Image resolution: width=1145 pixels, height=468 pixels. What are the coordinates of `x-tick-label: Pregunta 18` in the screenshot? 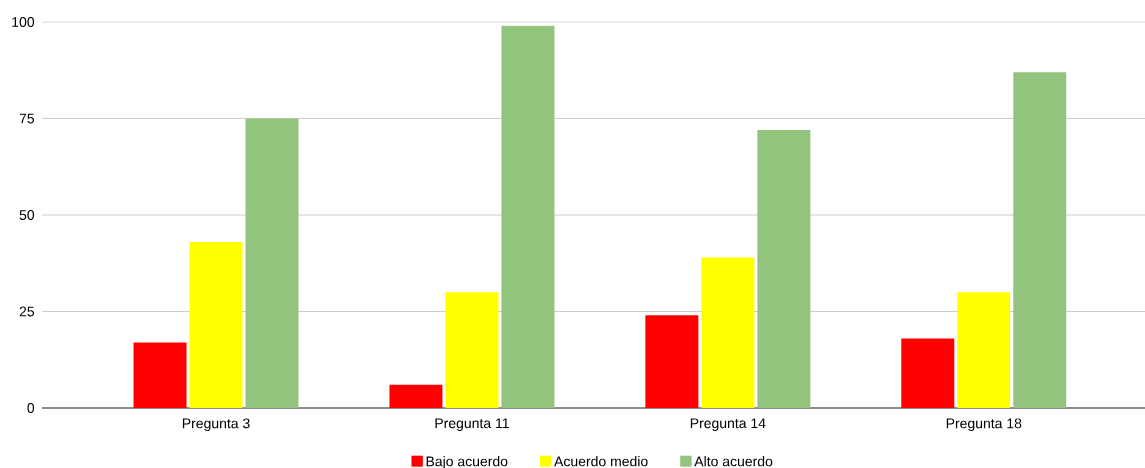 It's located at (984, 425).